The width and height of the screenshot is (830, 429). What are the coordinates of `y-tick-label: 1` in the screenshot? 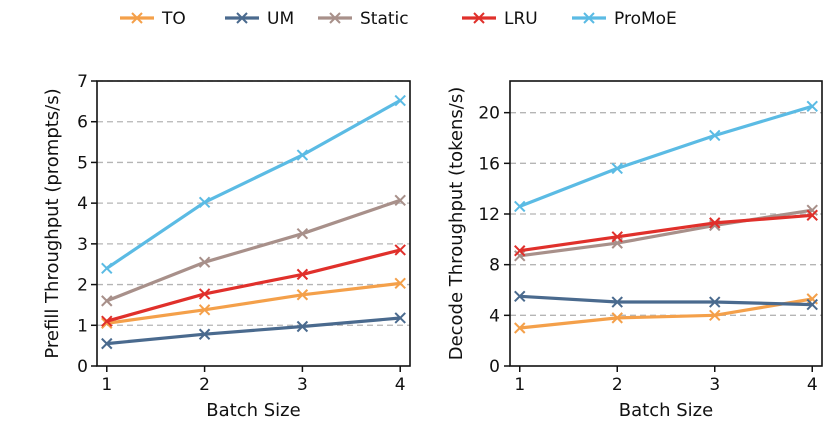 It's located at (82, 326).